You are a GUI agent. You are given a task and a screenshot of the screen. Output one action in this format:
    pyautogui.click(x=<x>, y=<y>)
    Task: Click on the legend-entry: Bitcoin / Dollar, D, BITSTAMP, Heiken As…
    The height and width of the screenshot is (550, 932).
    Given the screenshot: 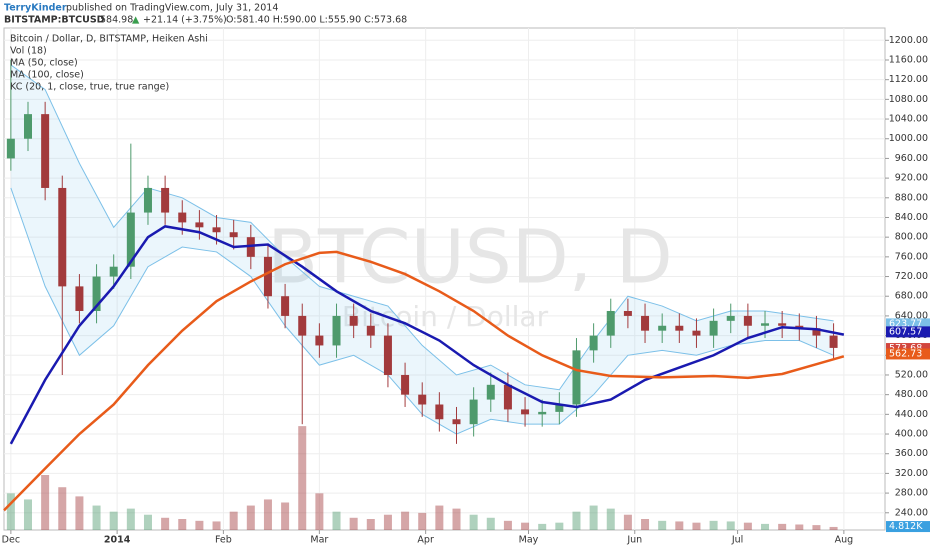 What is the action you would take?
    pyautogui.click(x=109, y=39)
    